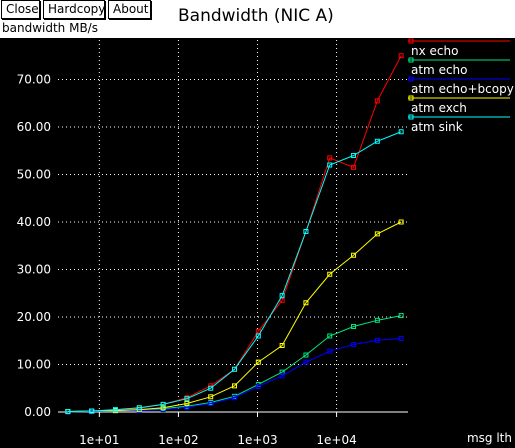  Describe the element at coordinates (34, 127) in the screenshot. I see `y-tick-label: 60.00` at that location.